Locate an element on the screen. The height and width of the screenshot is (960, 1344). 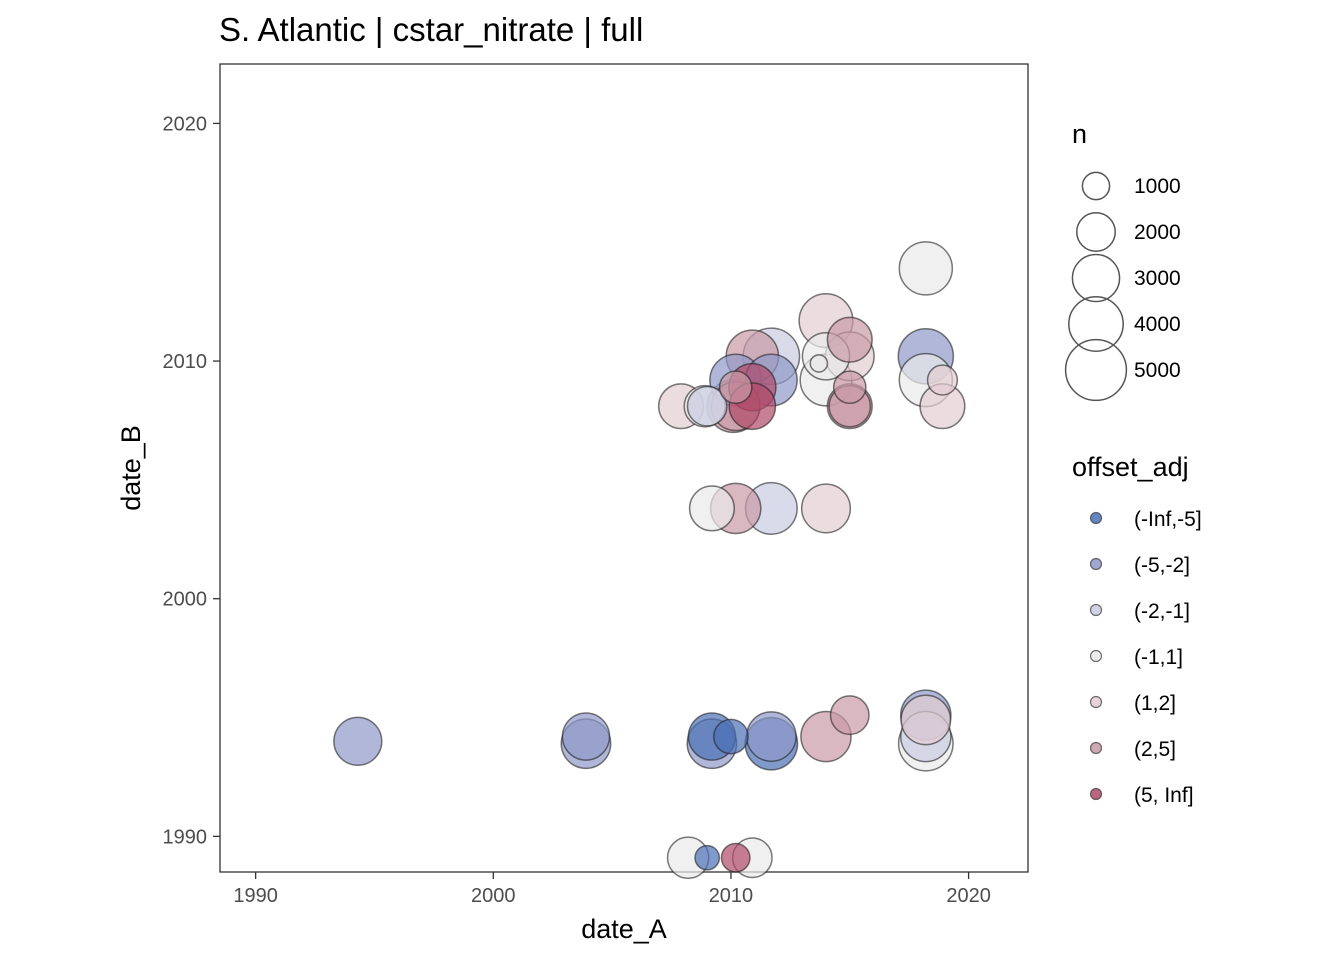
size-legend-label: 2000 is located at coordinates (1157, 232).